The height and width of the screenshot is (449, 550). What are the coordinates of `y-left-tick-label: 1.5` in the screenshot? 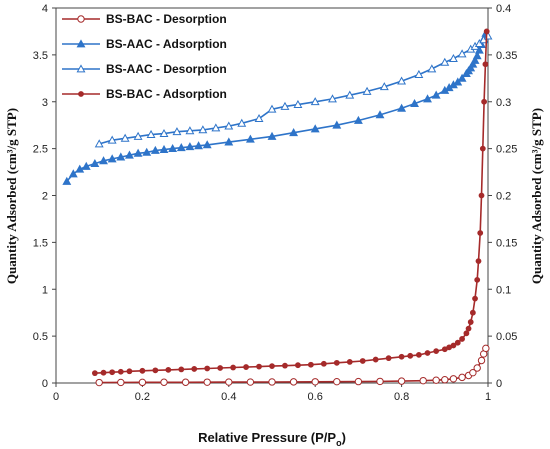 It's located at (40, 243).